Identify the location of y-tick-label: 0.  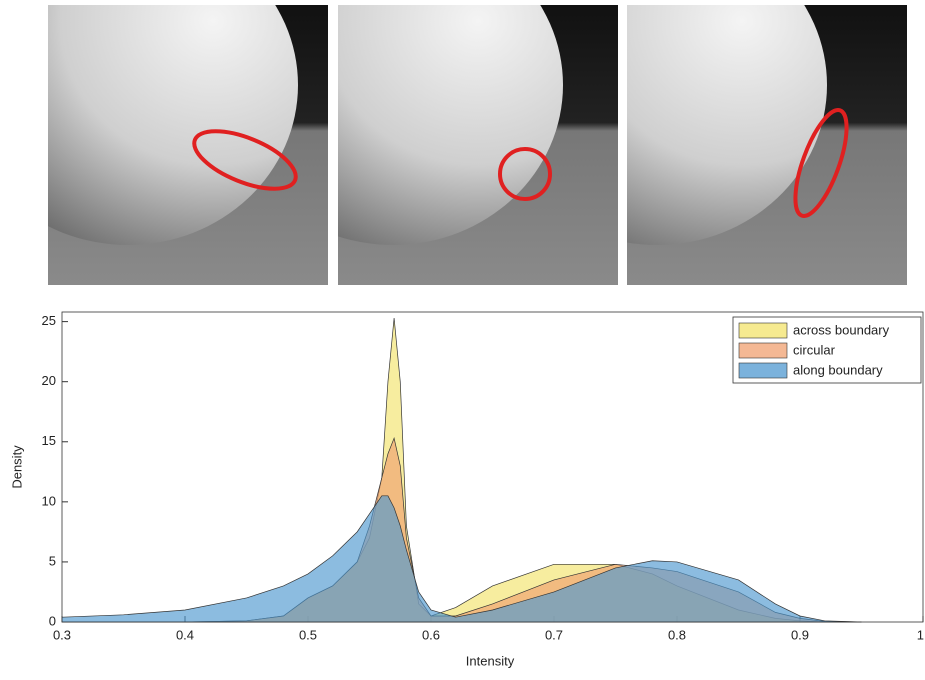
(52, 620).